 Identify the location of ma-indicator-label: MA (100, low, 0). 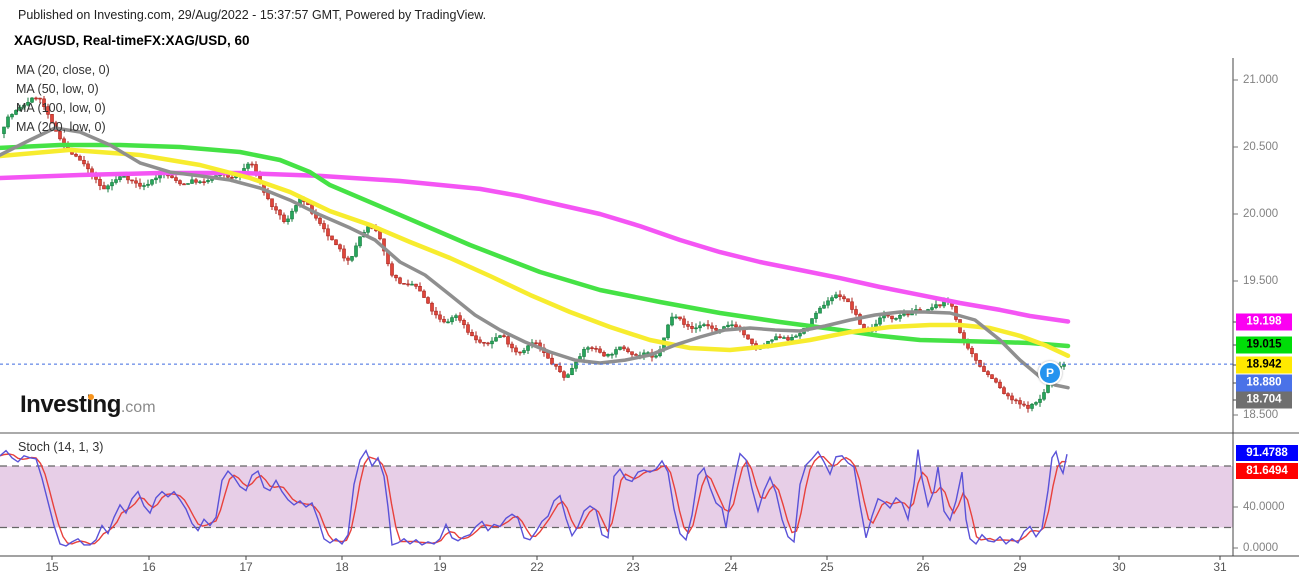
(61, 108).